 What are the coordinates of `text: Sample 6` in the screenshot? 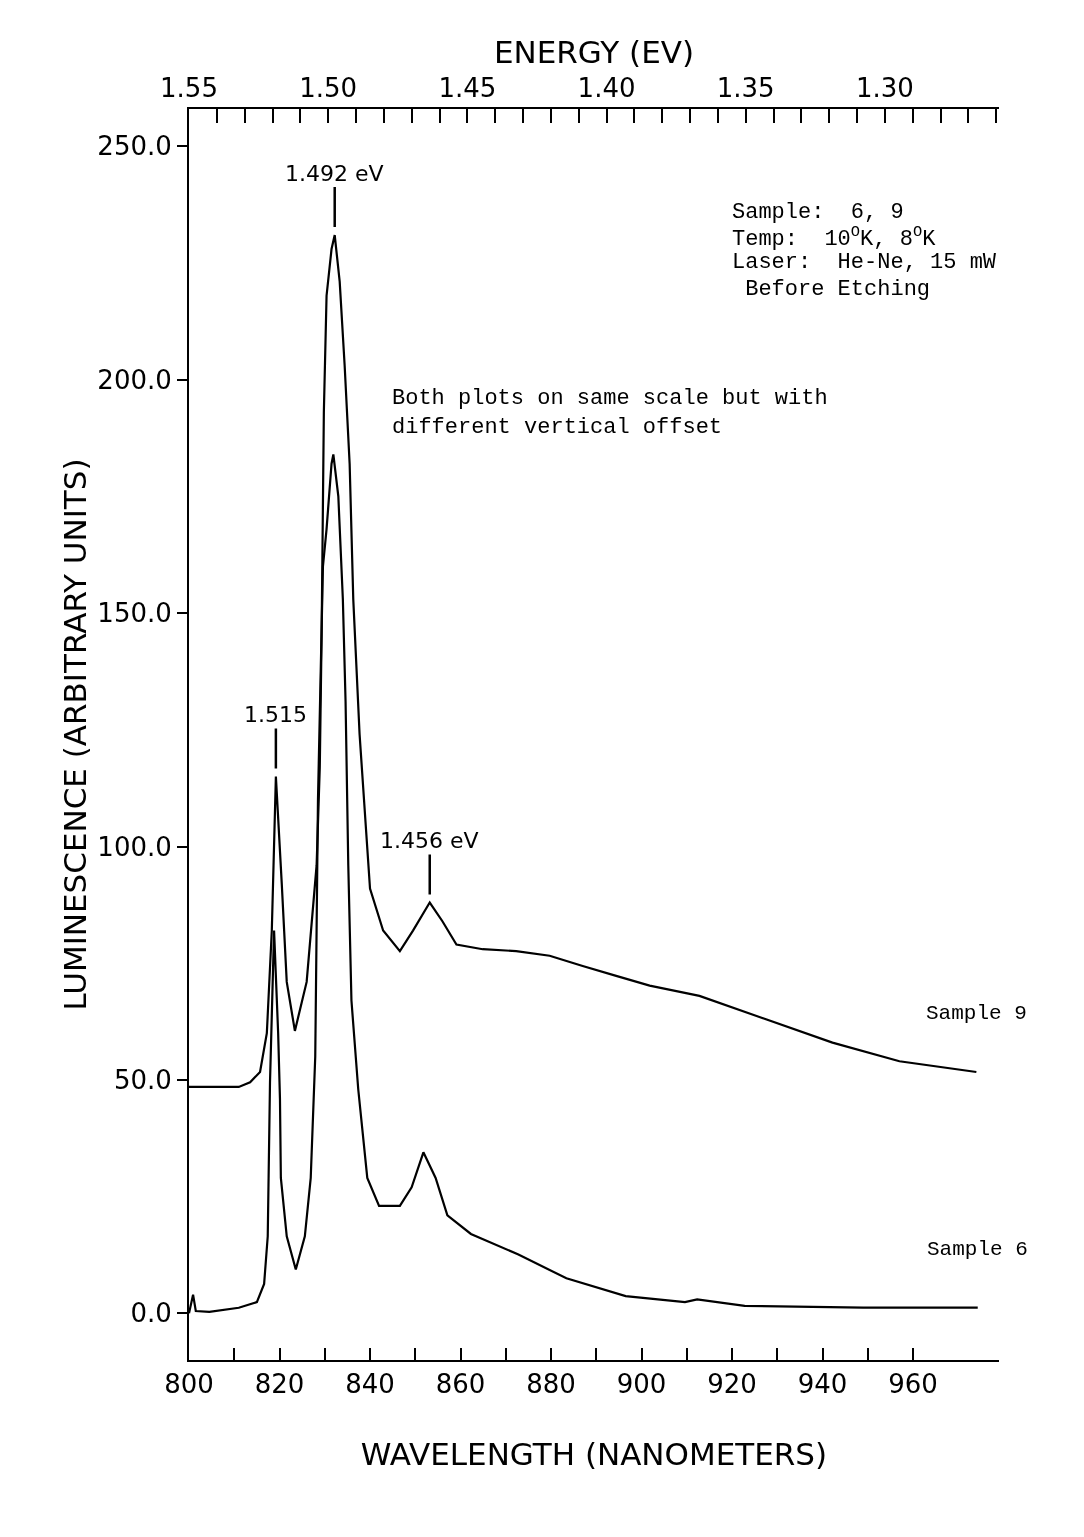 It's located at (977, 1249).